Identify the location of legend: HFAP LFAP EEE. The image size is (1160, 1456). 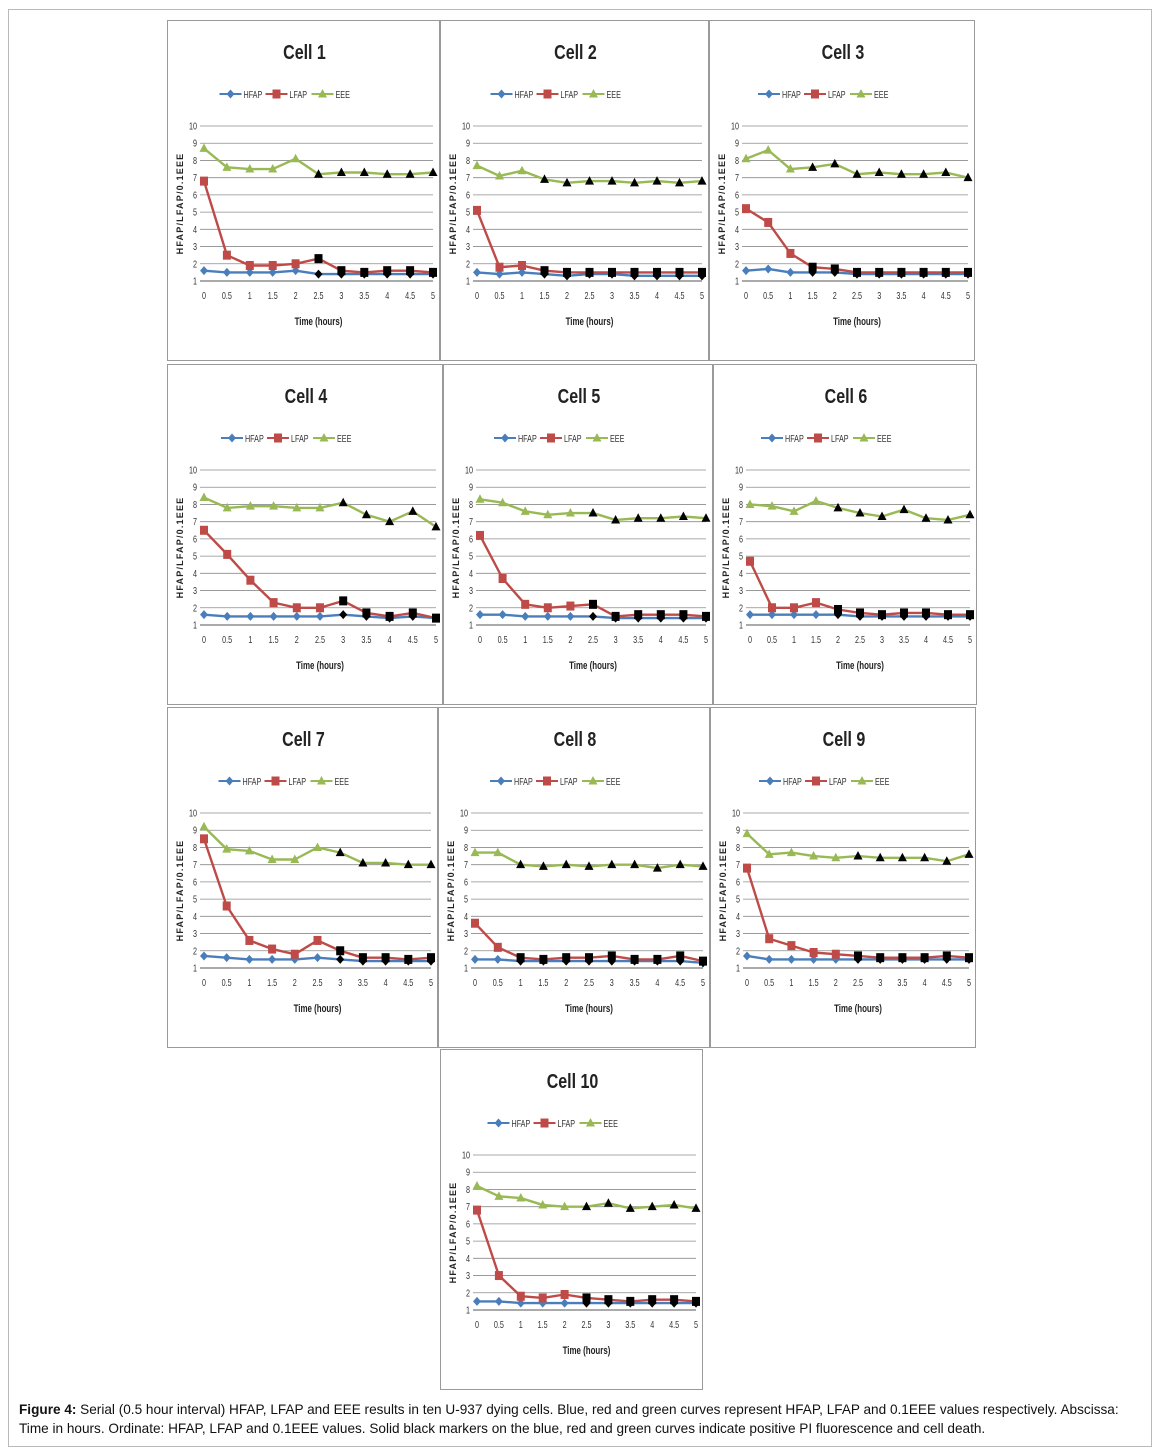
(283, 781).